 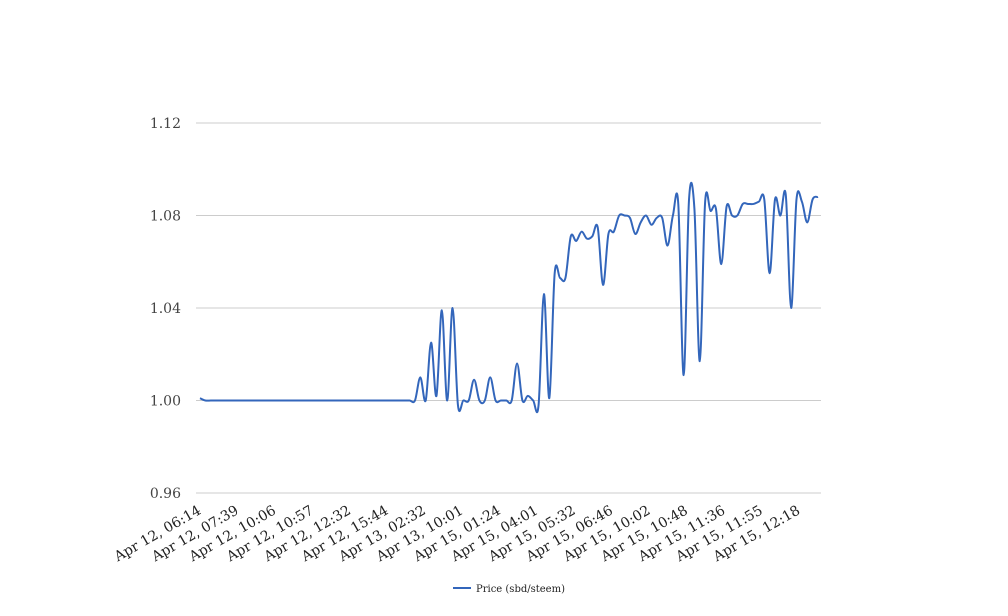 I want to click on legend-label: Price (sbd/steem), so click(x=520, y=589).